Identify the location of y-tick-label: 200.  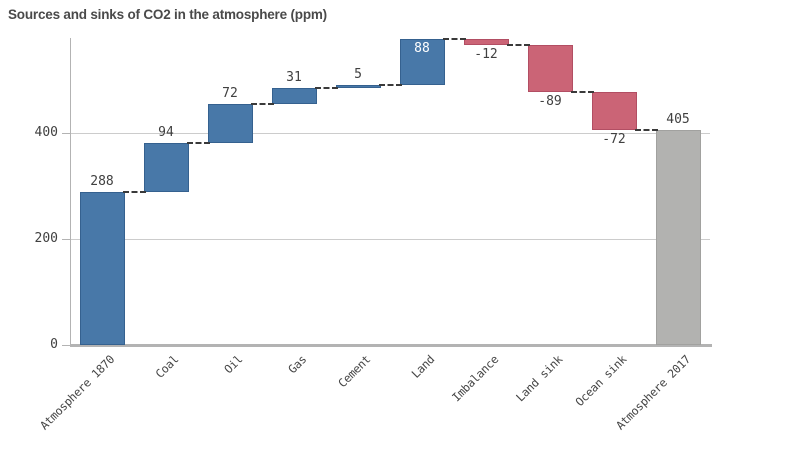
(46, 238).